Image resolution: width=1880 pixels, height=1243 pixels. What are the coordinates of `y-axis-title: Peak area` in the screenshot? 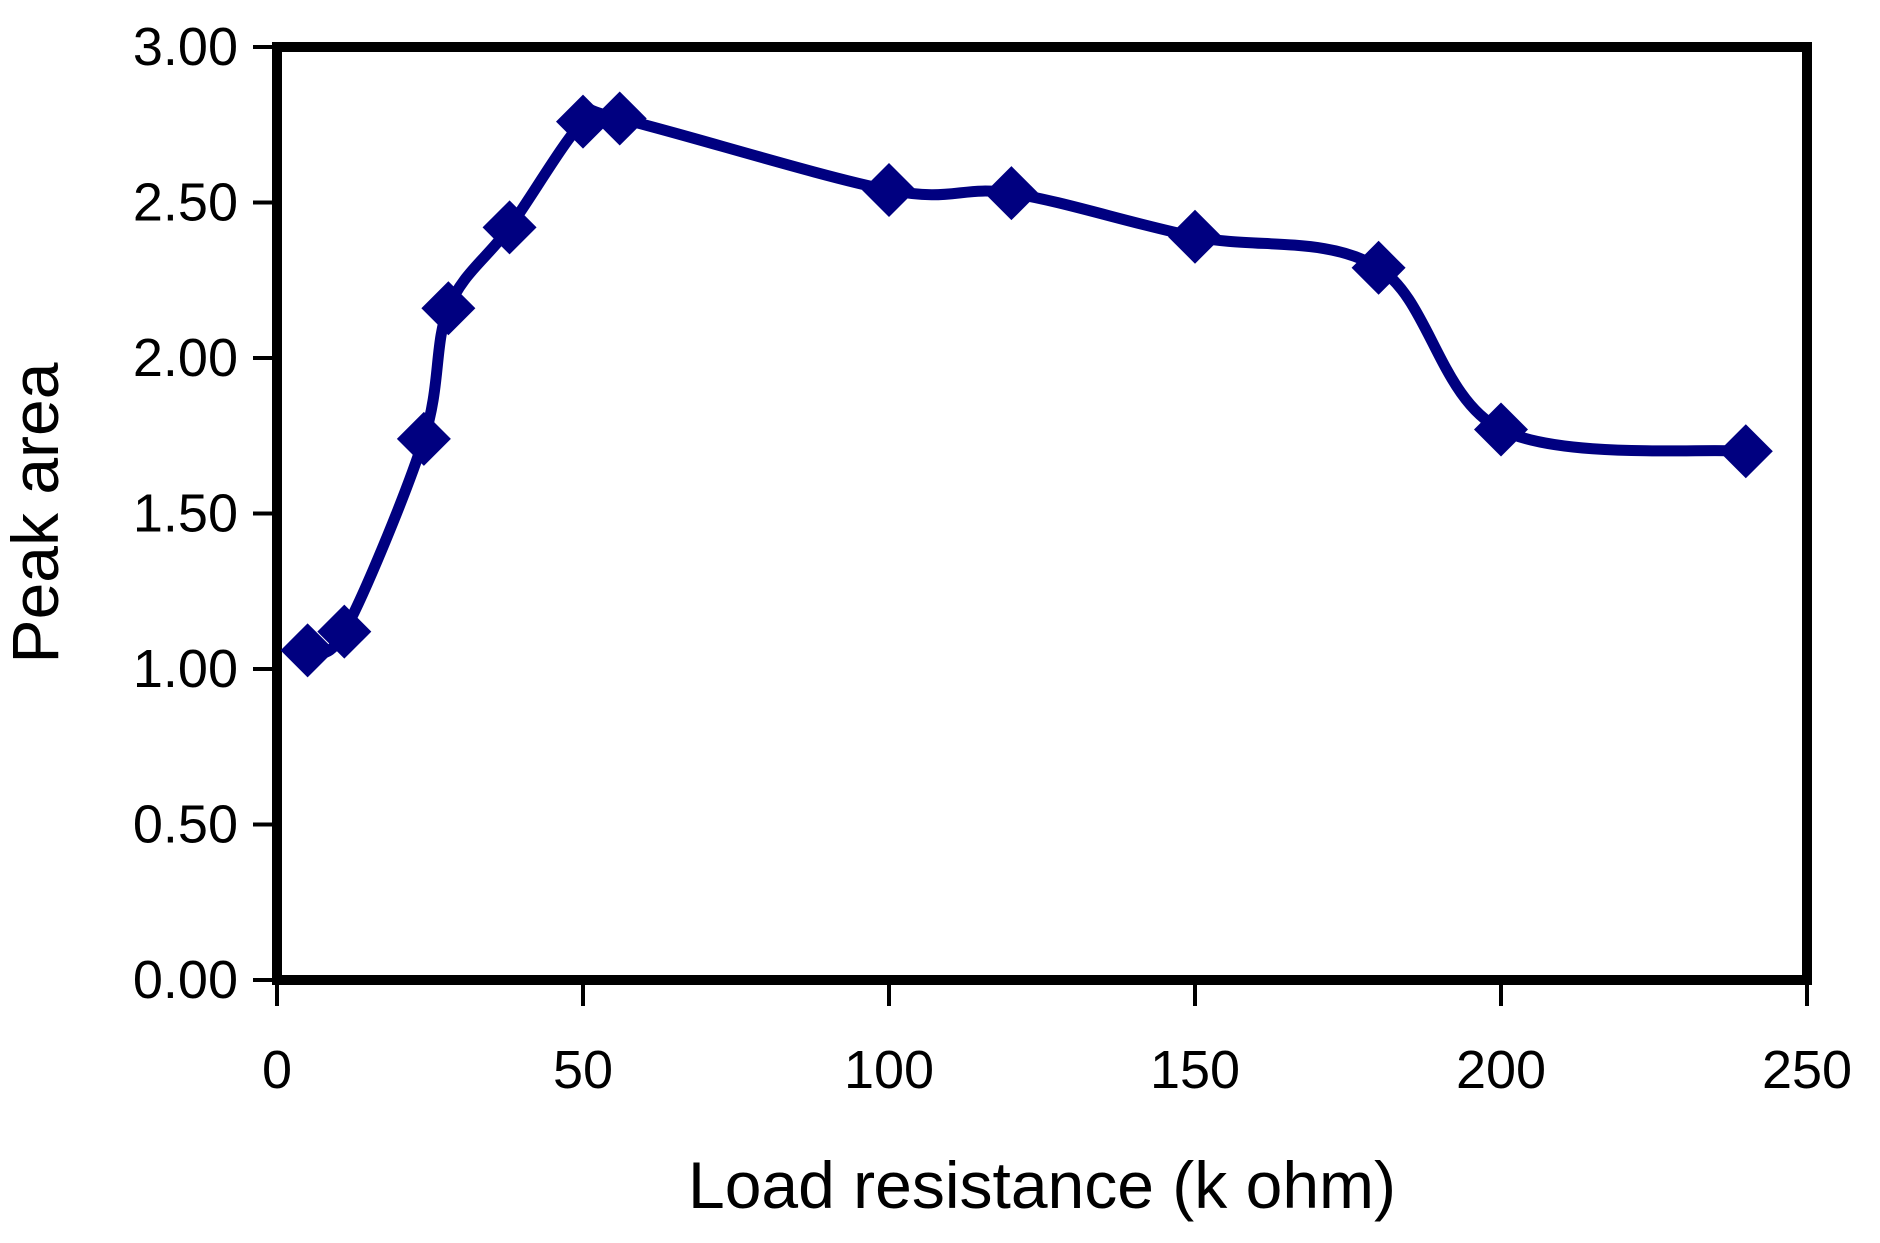 It's located at (36, 512).